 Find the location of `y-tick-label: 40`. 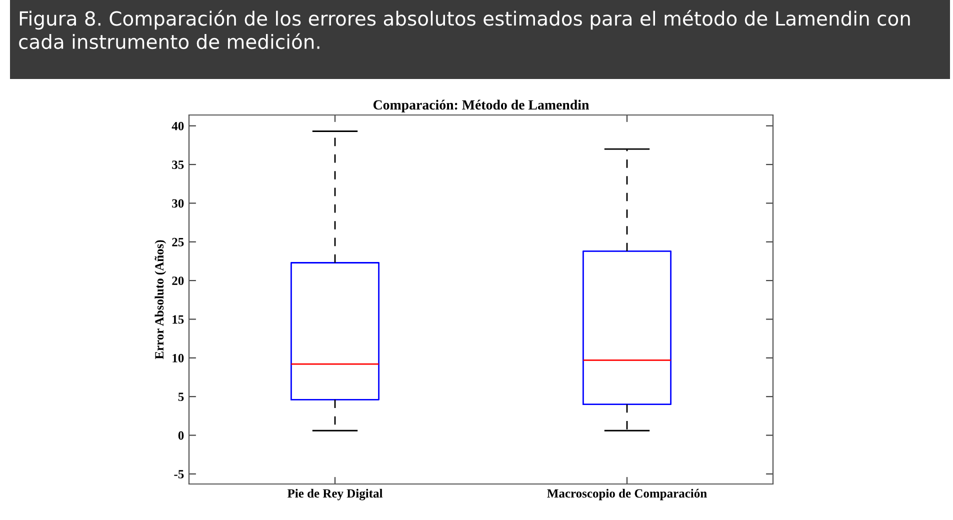

y-tick-label: 40 is located at coordinates (178, 126).